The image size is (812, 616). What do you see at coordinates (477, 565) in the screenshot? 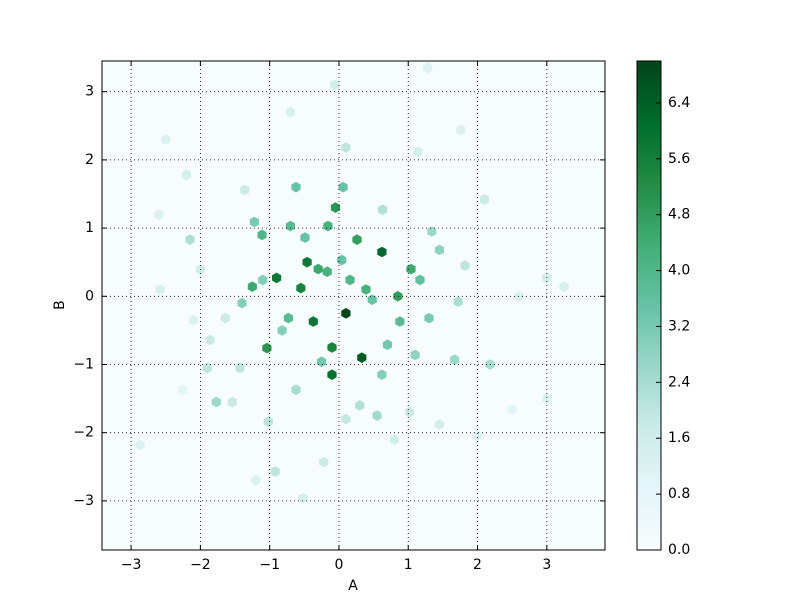
I see `x-tick-label: 2` at bounding box center [477, 565].